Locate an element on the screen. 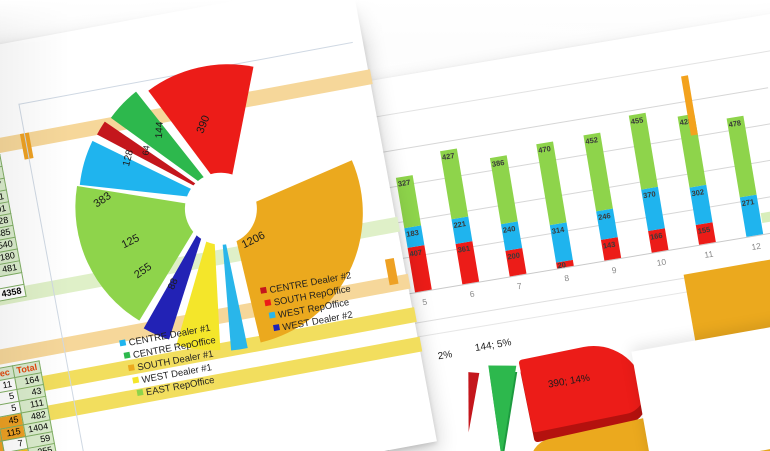 The height and width of the screenshot is (451, 770). page-shadow-left is located at coordinates (35, 225).